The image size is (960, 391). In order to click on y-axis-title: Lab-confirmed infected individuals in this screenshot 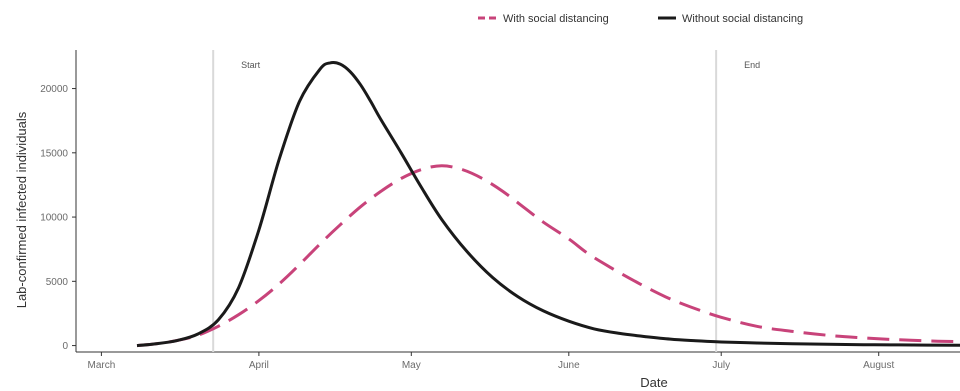, I will do `click(21, 209)`.